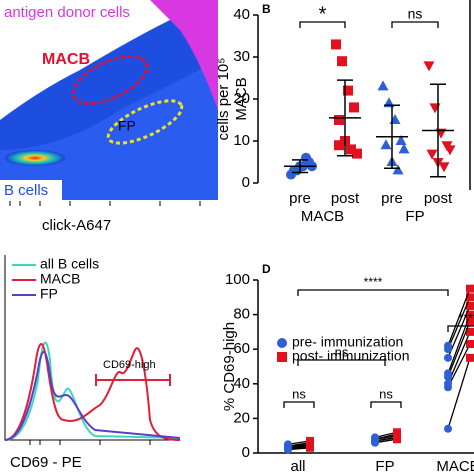 Image resolution: width=474 pixels, height=474 pixels. I want to click on axis-ticks, so click(105, 203).